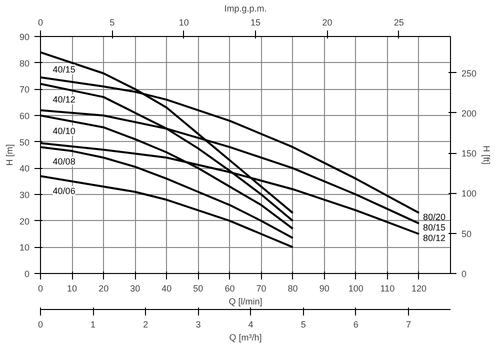  What do you see at coordinates (64, 131) in the screenshot?
I see `series-label: 40/10` at bounding box center [64, 131].